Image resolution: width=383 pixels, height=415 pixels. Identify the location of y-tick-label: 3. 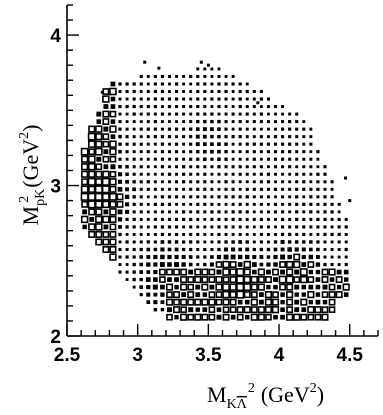
(55, 187).